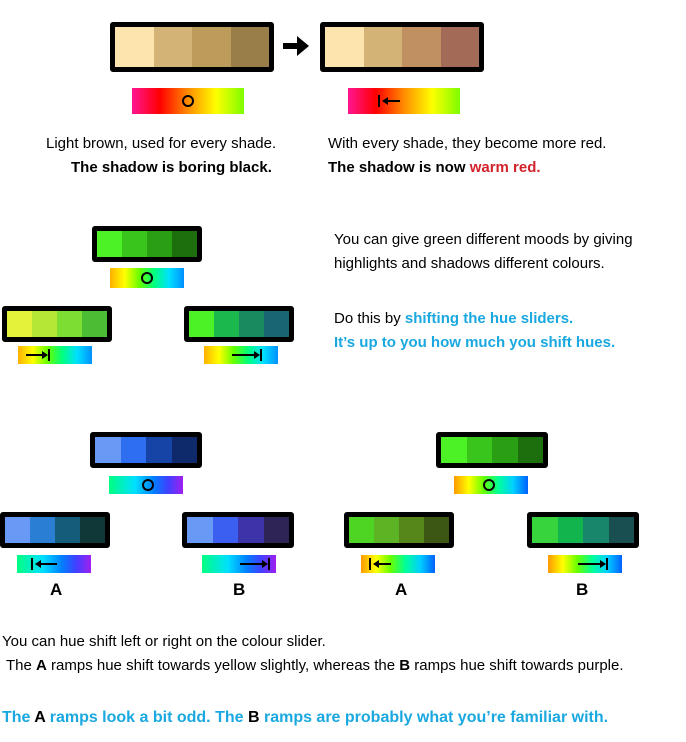  I want to click on green-ramp-teal, so click(239, 324).